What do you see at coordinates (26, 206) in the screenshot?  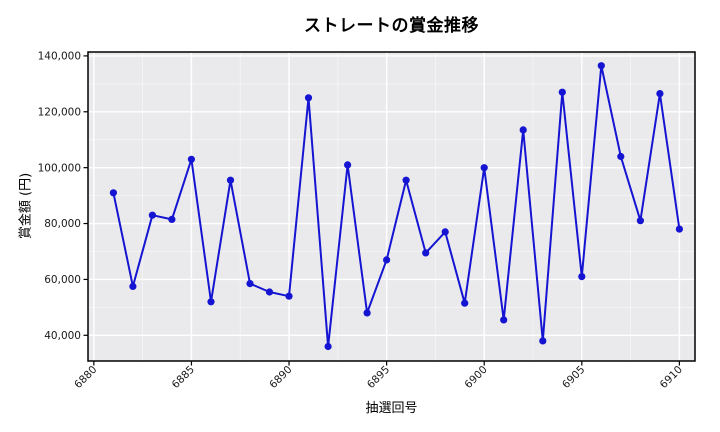 I see `y-axis-label: 賞金額 (円)` at bounding box center [26, 206].